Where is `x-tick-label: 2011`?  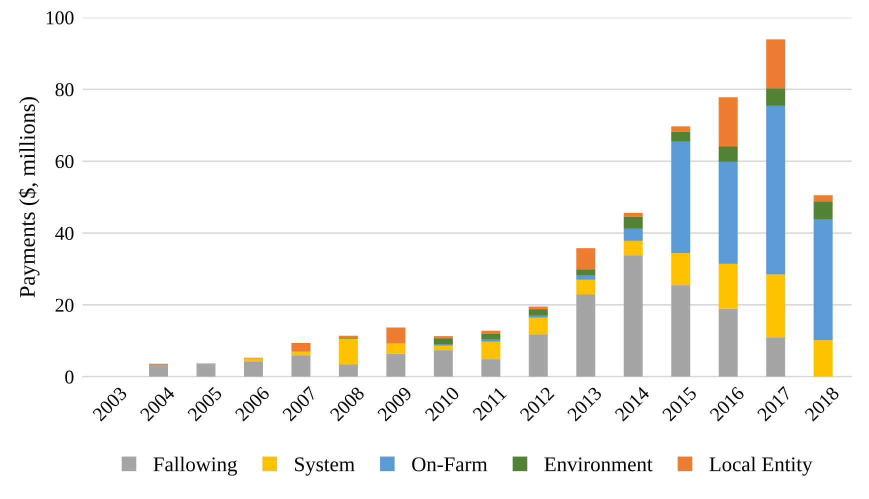
x-tick-label: 2011 is located at coordinates (489, 404).